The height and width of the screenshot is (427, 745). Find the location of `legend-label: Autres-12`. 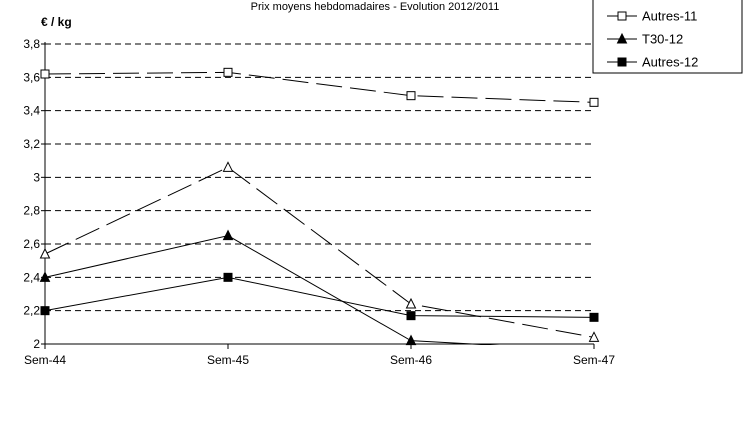

legend-label: Autres-12 is located at coordinates (670, 62).